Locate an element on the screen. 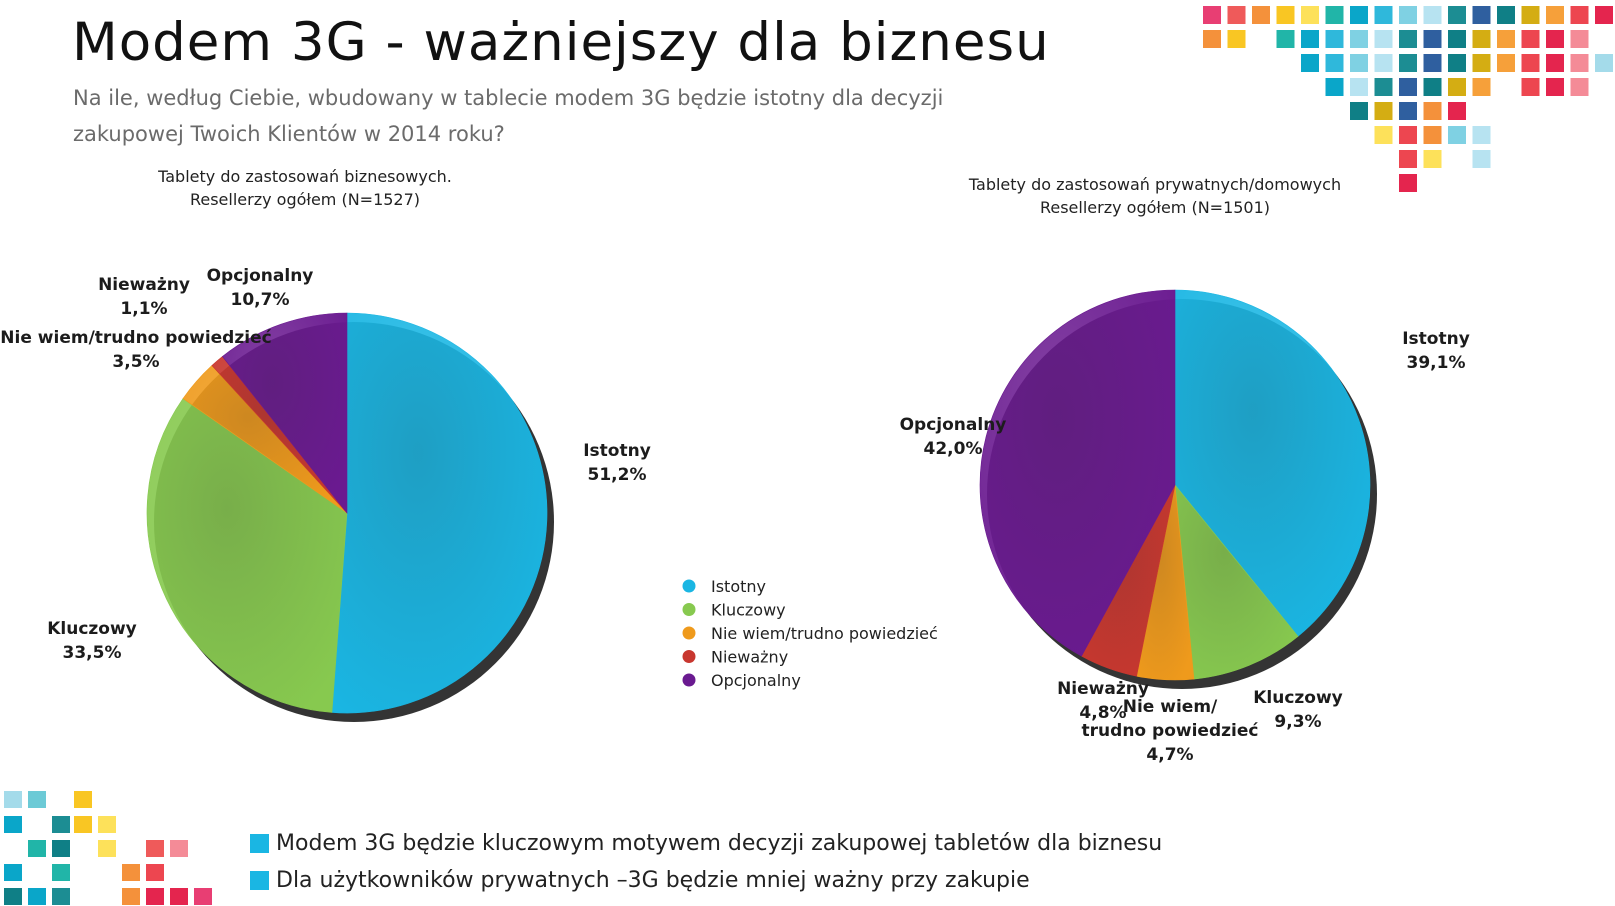 Image resolution: width=1615 pixels, height=906 pixels. page-title: Modem 3G - ważniejszy dla biznesu is located at coordinates (561, 42).